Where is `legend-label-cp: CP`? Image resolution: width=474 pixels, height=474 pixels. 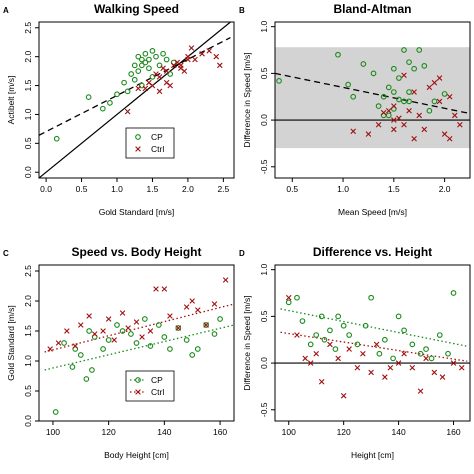 legend-label-cp: CP is located at coordinates (157, 137).